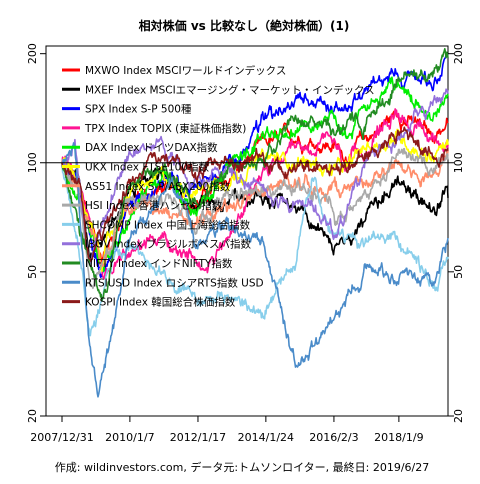 Image resolution: width=480 pixels, height=484 pixels. What do you see at coordinates (168, 224) in the screenshot?
I see `legend-label: SHCOMP Index 中国上海総合指数` at bounding box center [168, 224].